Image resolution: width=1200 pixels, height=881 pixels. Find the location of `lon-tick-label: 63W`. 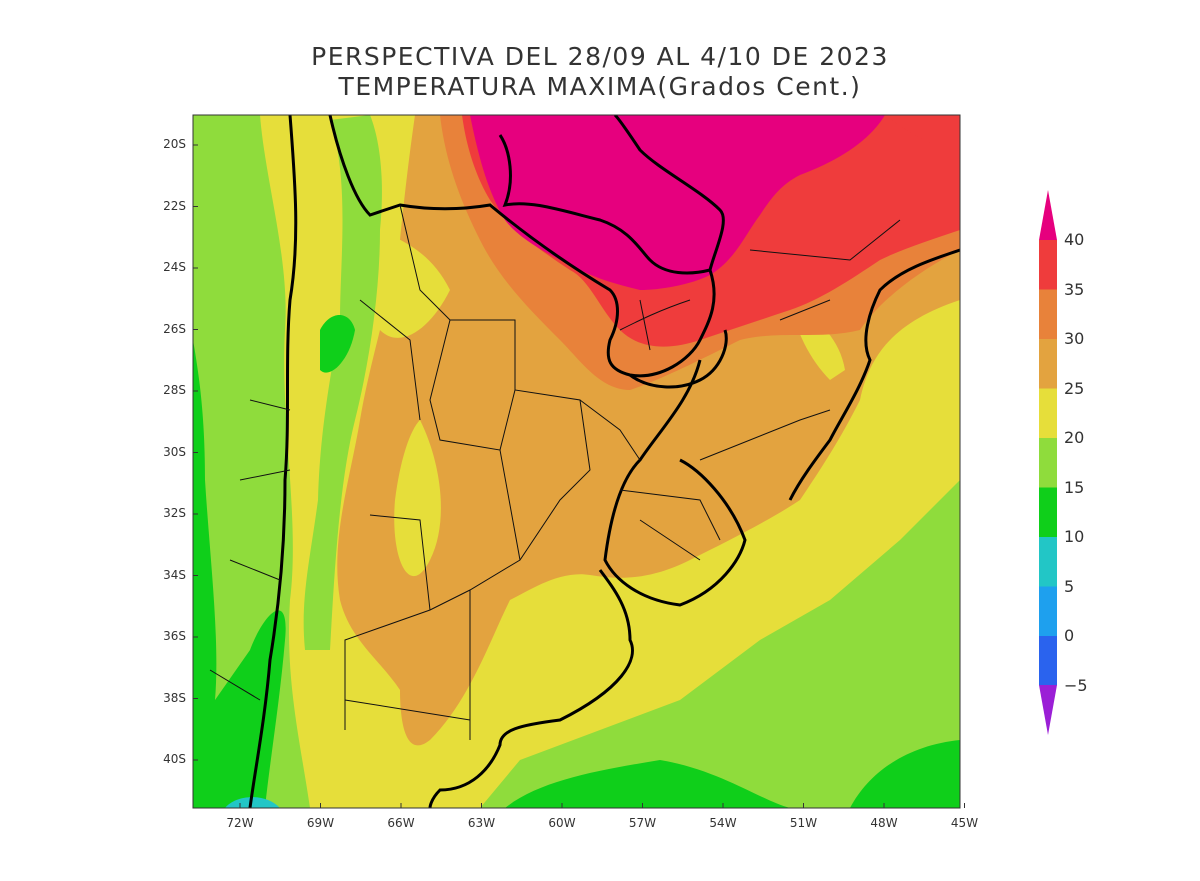

lon-tick-label: 63W is located at coordinates (481, 823).